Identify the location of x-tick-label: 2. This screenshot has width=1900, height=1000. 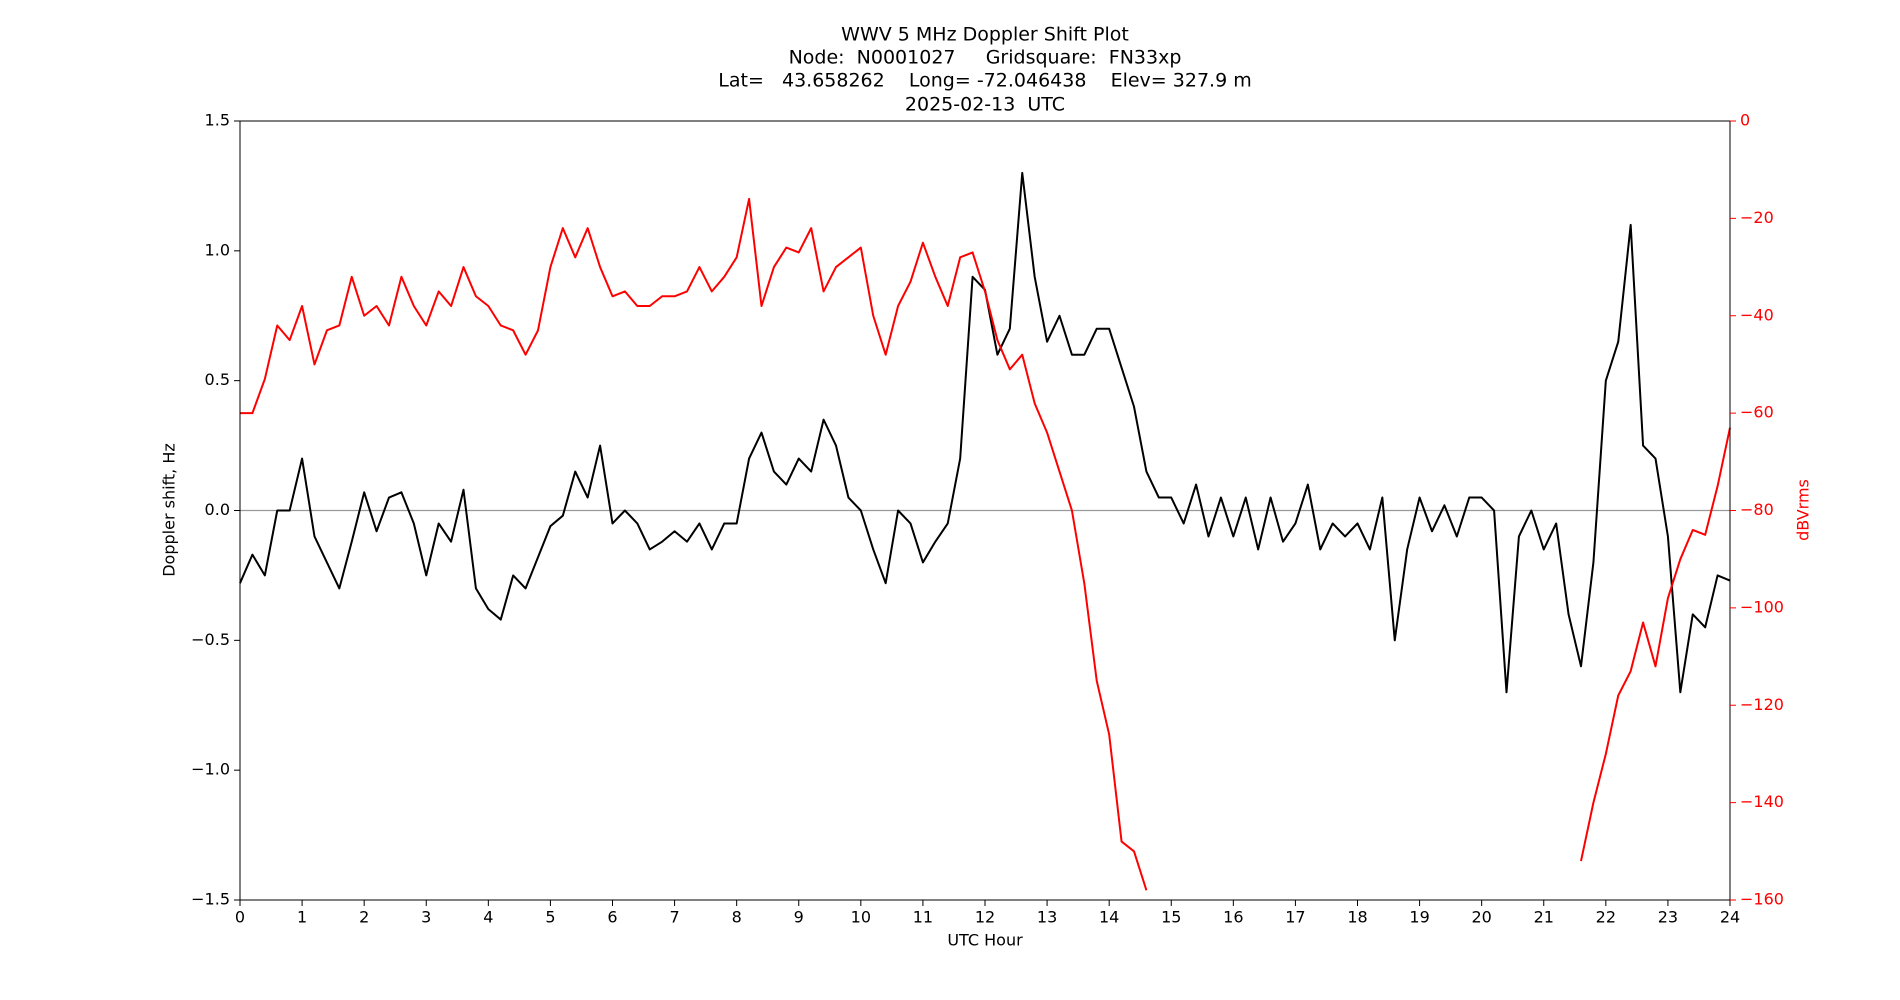
(364, 917).